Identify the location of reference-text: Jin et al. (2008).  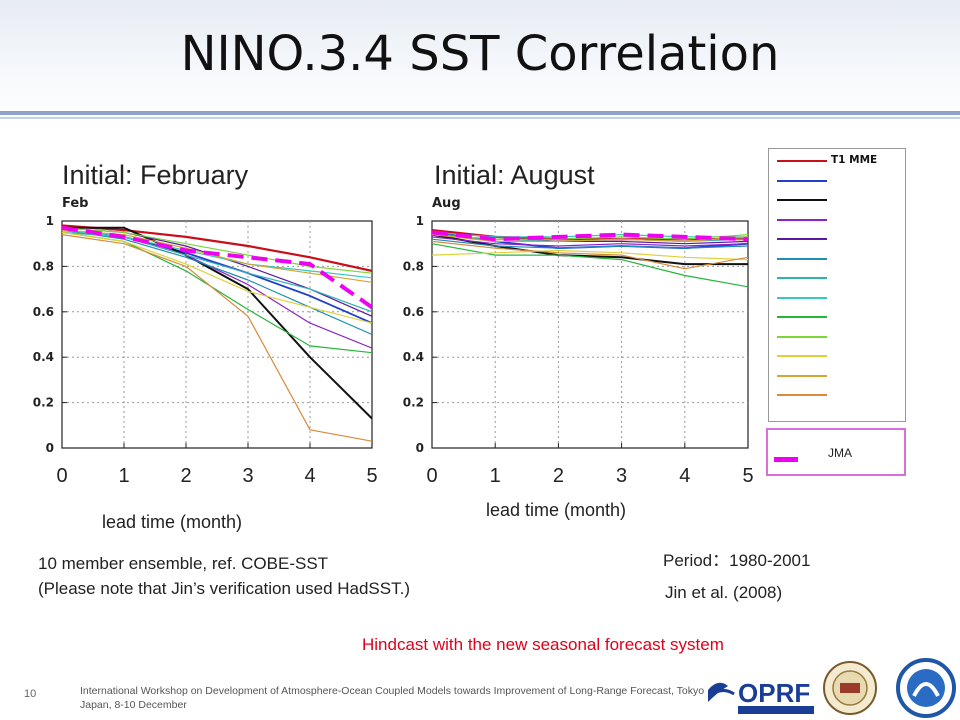
(724, 592).